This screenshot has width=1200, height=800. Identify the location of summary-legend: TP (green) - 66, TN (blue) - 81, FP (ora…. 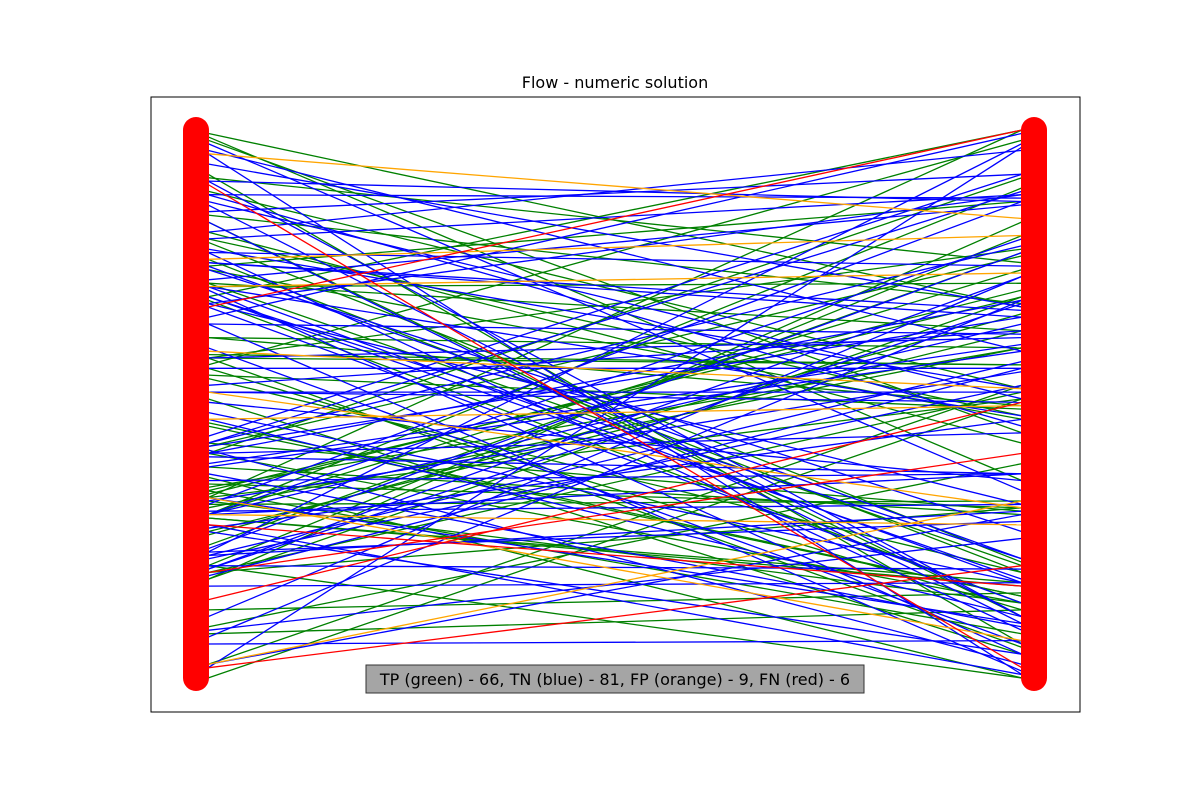
(615, 679).